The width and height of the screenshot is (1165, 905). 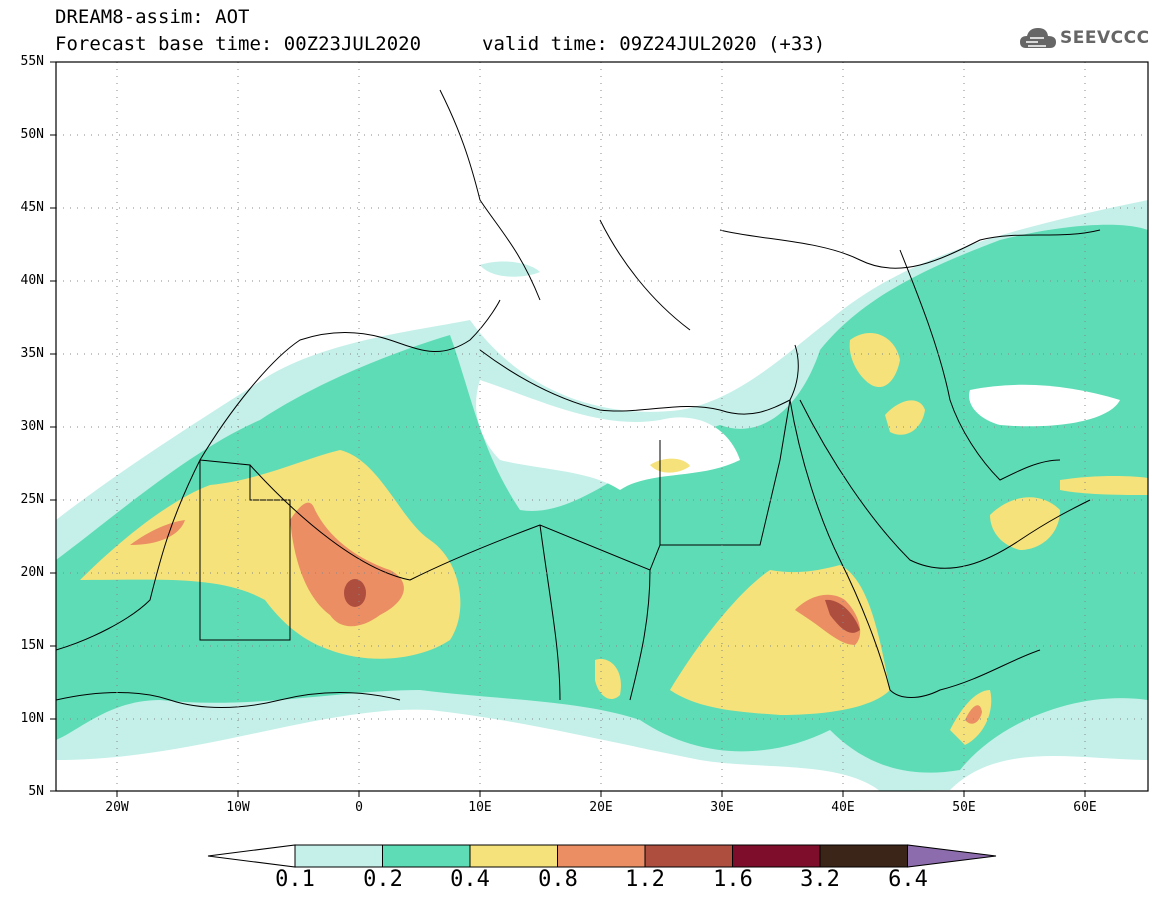 I want to click on lon-label: 30E, so click(x=722, y=807).